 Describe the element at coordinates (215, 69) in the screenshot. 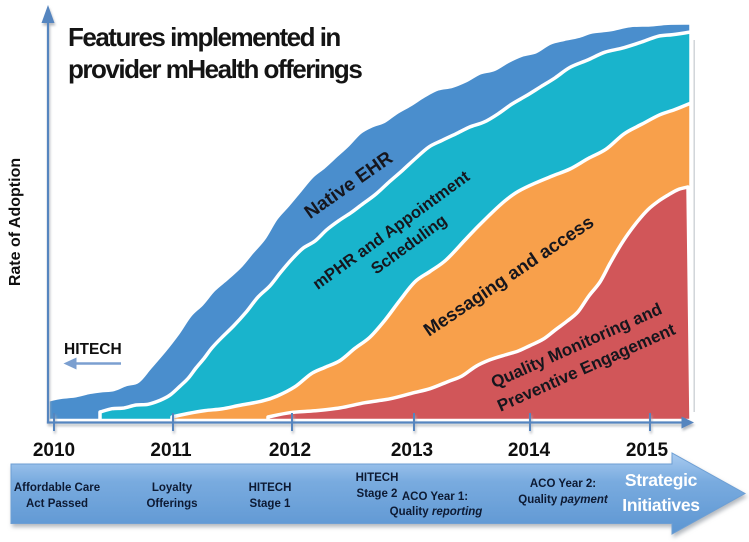

I see `svg-text: provider mHealth offerings` at that location.